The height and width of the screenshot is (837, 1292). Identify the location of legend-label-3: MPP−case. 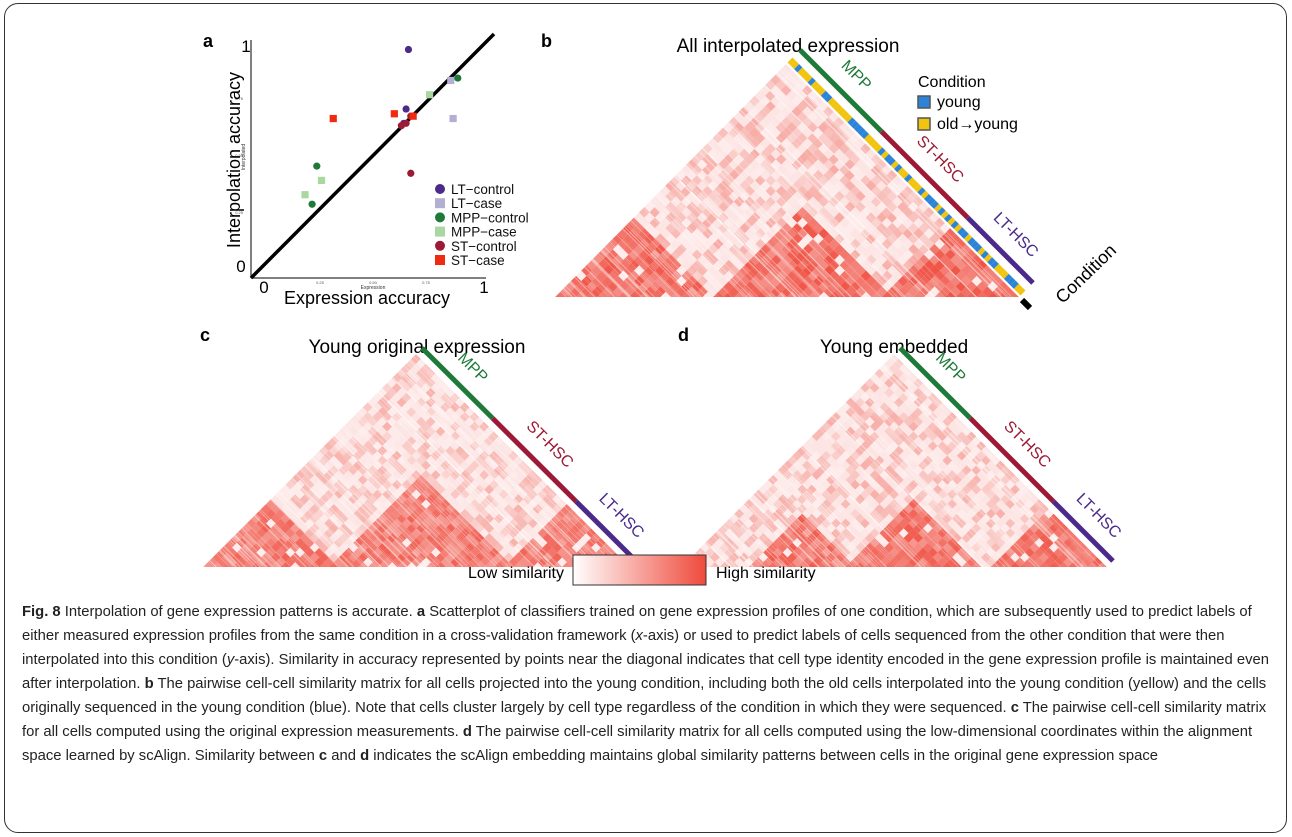
(484, 232).